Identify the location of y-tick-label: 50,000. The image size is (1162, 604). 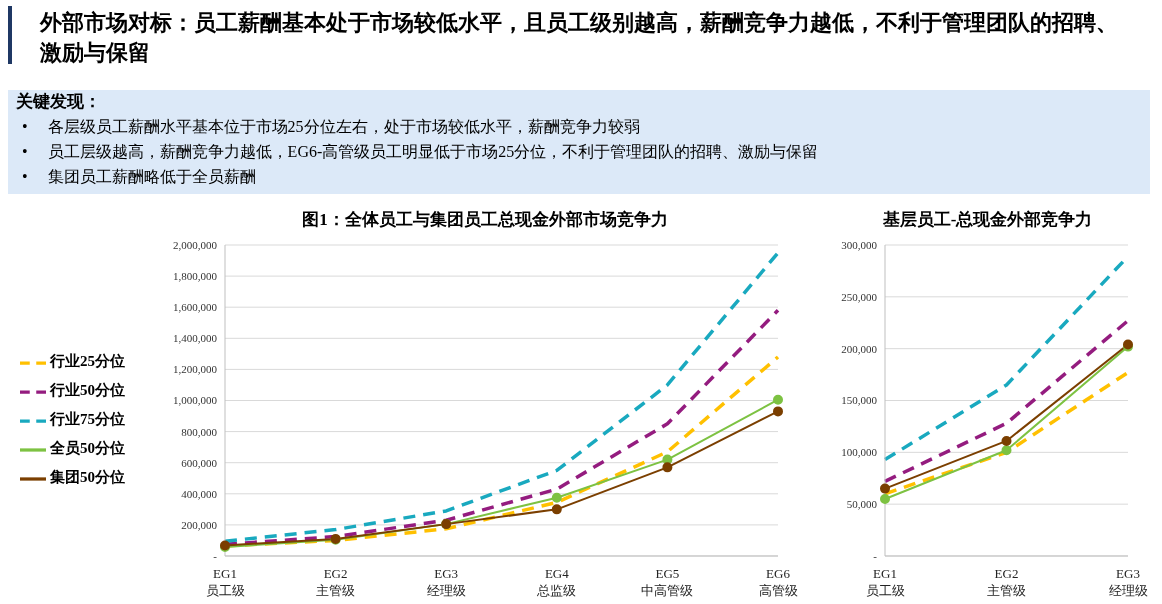
(862, 504).